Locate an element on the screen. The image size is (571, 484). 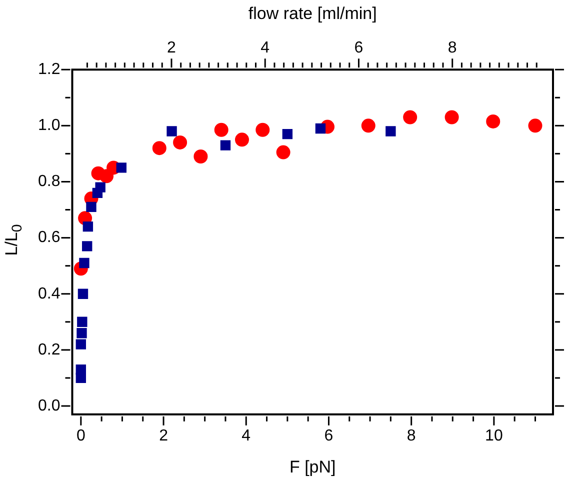
x2-tick-label: 4 is located at coordinates (265, 47).